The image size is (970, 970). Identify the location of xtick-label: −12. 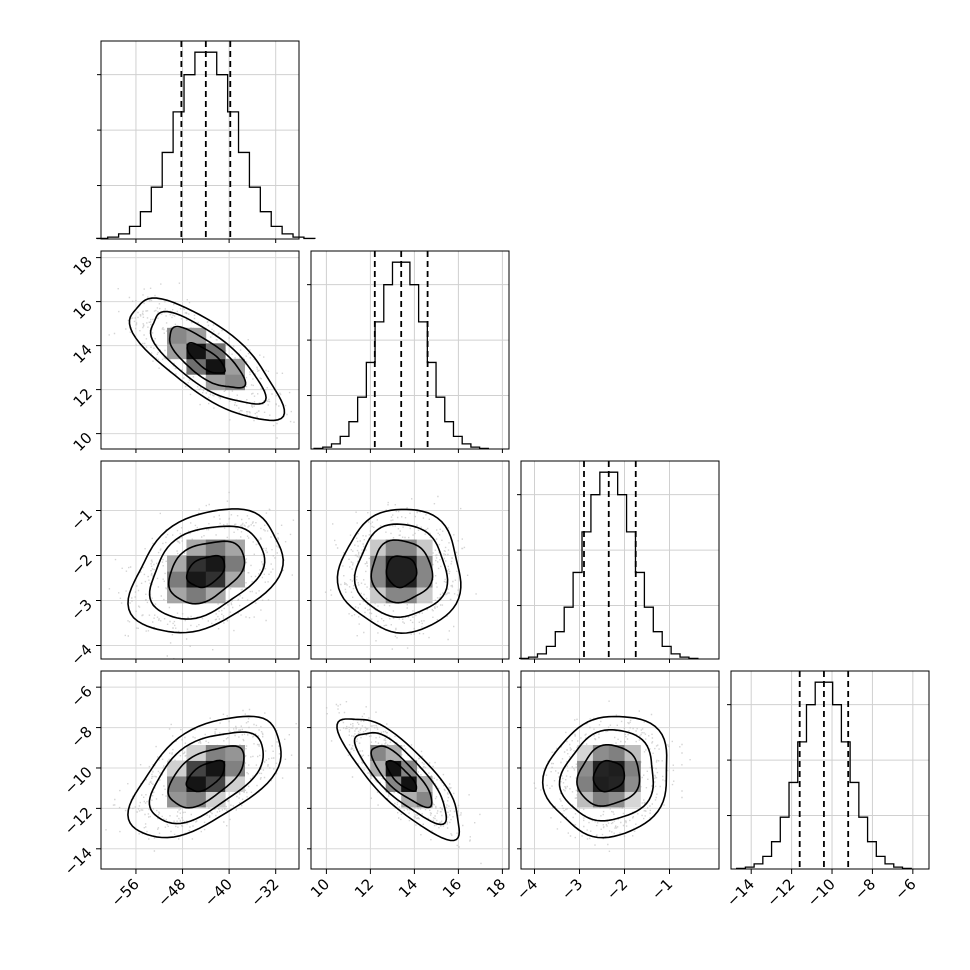
(780, 892).